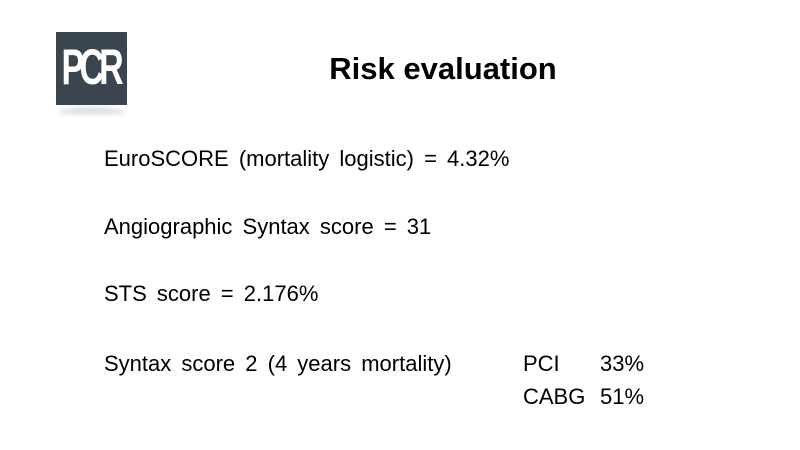 The height and width of the screenshot is (450, 800). I want to click on syntax-score-2-line: Syntax score 2 (4 years mortality), so click(278, 363).